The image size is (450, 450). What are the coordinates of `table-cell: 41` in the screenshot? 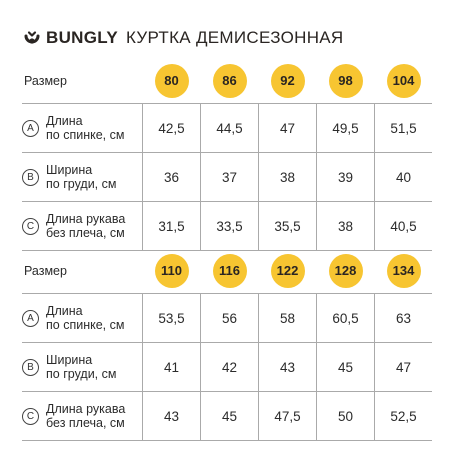 It's located at (171, 367).